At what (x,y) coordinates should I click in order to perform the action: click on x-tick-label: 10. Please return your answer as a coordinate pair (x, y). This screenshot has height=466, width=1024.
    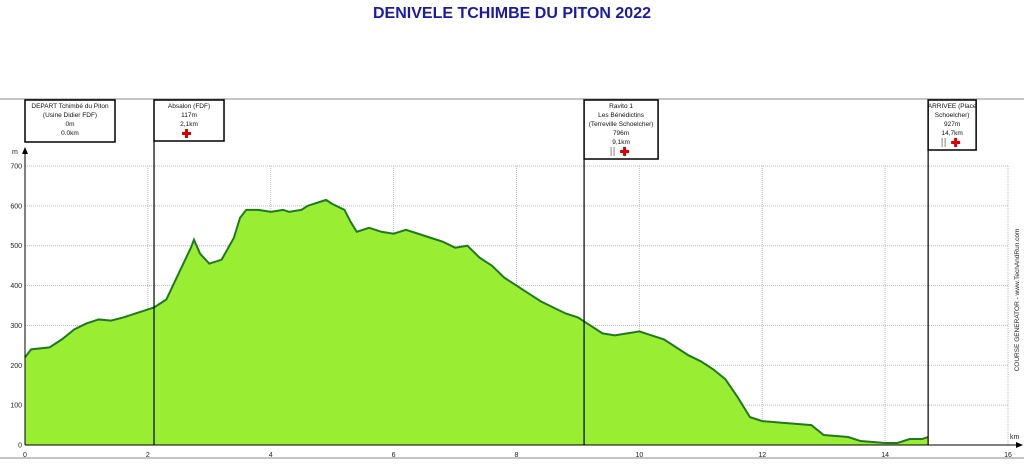
    Looking at the image, I should click on (639, 455).